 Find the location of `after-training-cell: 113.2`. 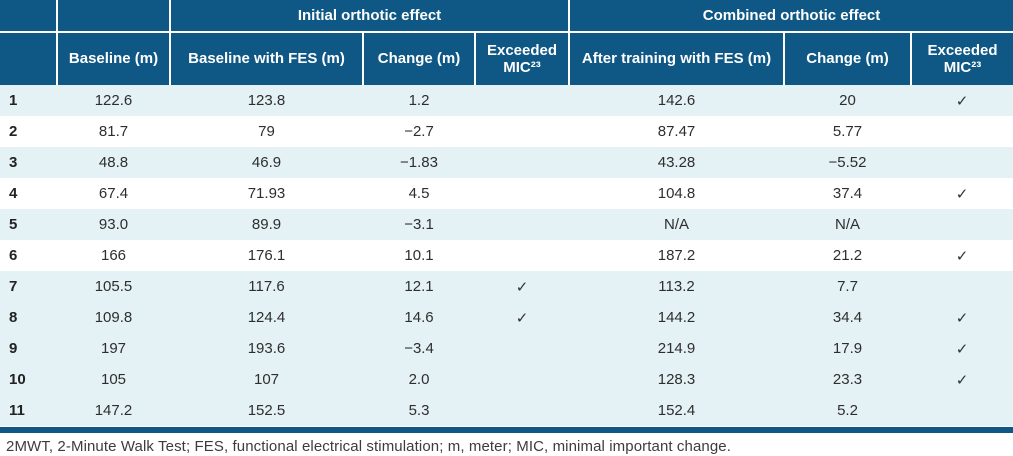

after-training-cell: 113.2 is located at coordinates (677, 286).